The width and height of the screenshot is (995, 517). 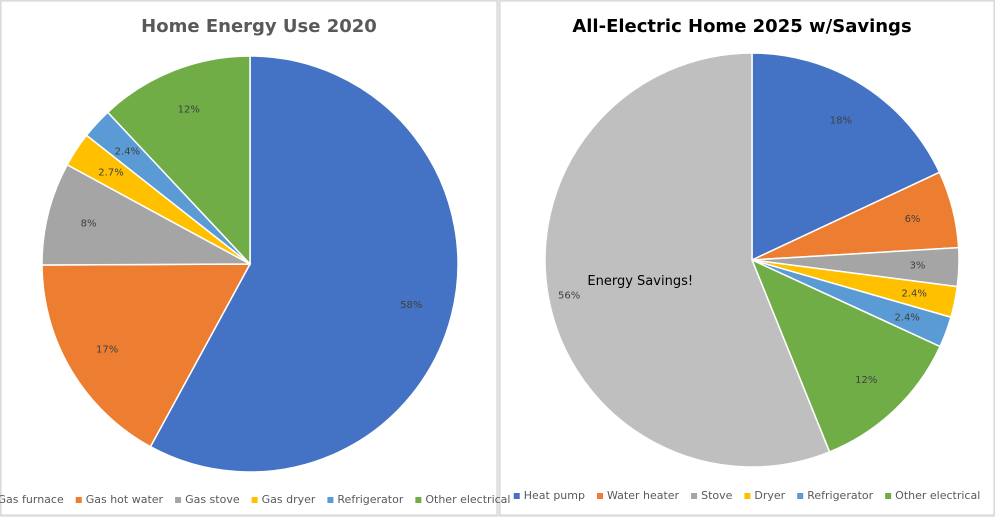 What do you see at coordinates (259, 26) in the screenshot?
I see `chart-title: Home Energy Use 2020` at bounding box center [259, 26].